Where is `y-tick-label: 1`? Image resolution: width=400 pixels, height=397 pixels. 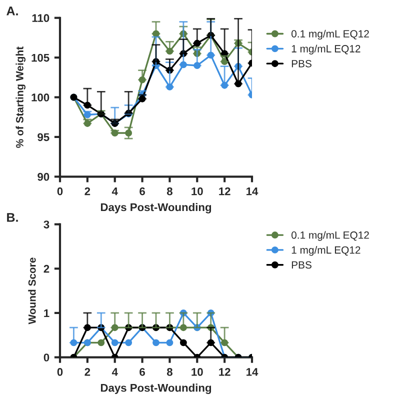
y-tick-label: 1 is located at coordinates (47, 313).